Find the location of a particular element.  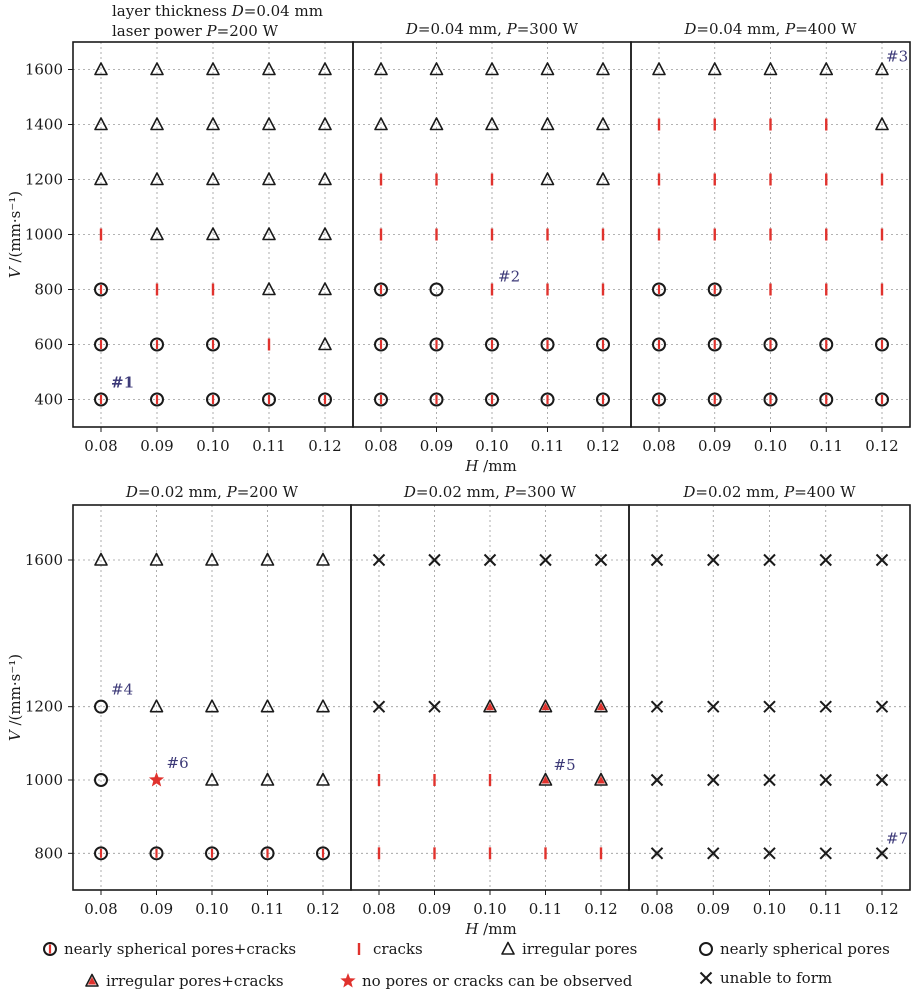

legend-item: cracks is located at coordinates (390, 949).